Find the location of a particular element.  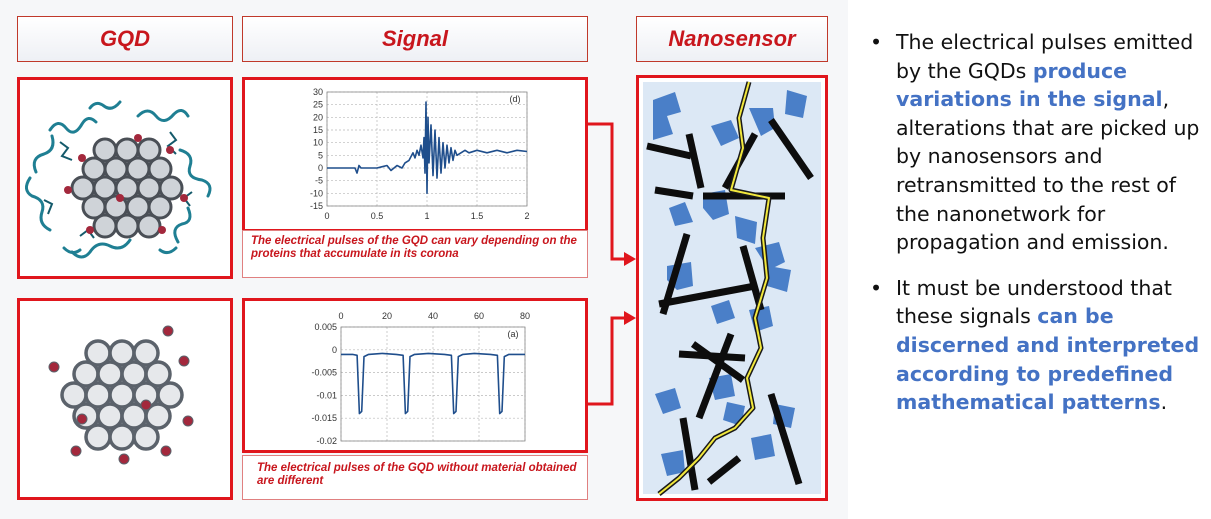

gqd-with-corona-box is located at coordinates (125, 178).